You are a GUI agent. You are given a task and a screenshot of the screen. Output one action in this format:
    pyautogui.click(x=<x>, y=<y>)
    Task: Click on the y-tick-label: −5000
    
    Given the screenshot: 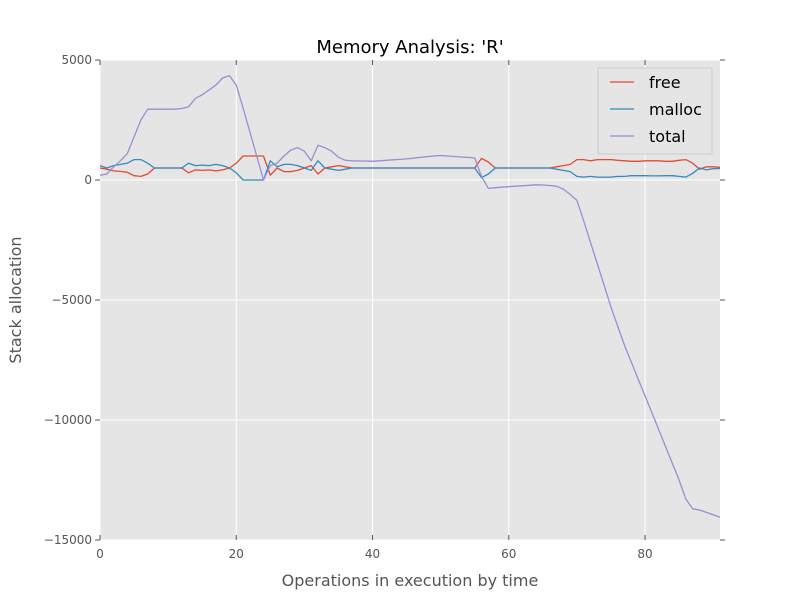 What is the action you would take?
    pyautogui.click(x=71, y=300)
    